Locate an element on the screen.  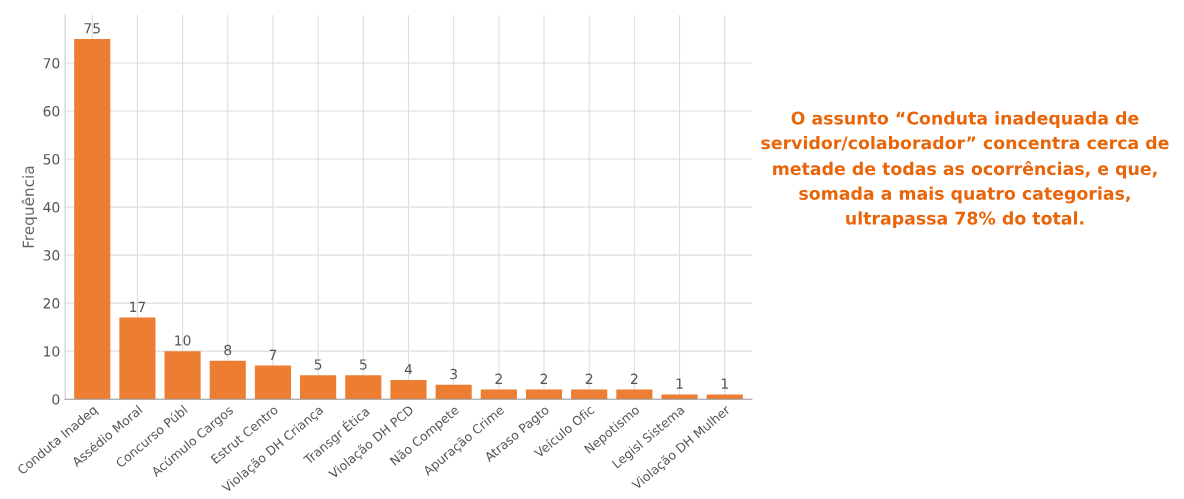
y-tick-label: 20 is located at coordinates (51, 303).